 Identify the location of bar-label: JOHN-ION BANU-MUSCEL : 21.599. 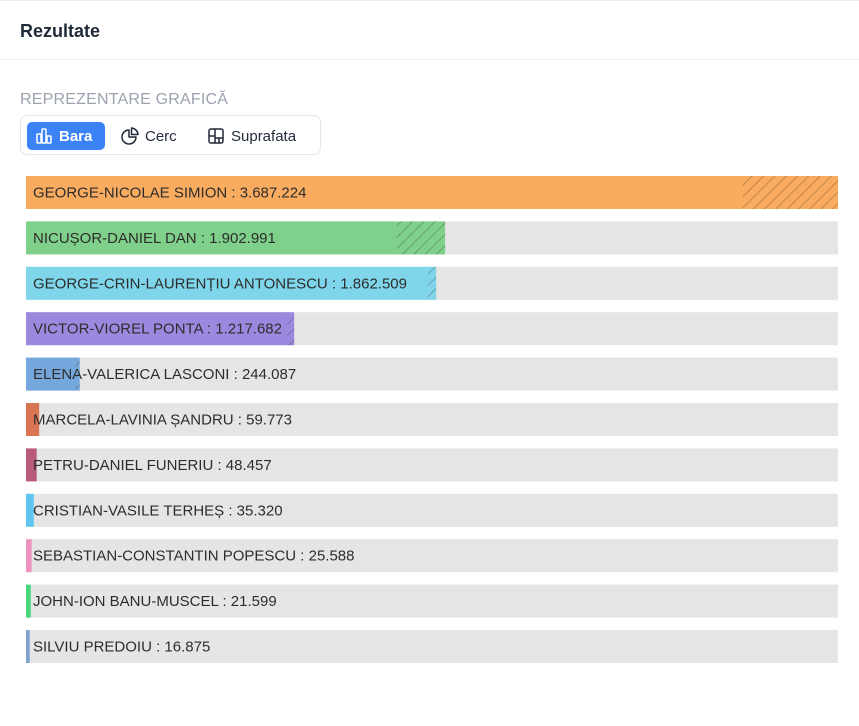
(155, 601).